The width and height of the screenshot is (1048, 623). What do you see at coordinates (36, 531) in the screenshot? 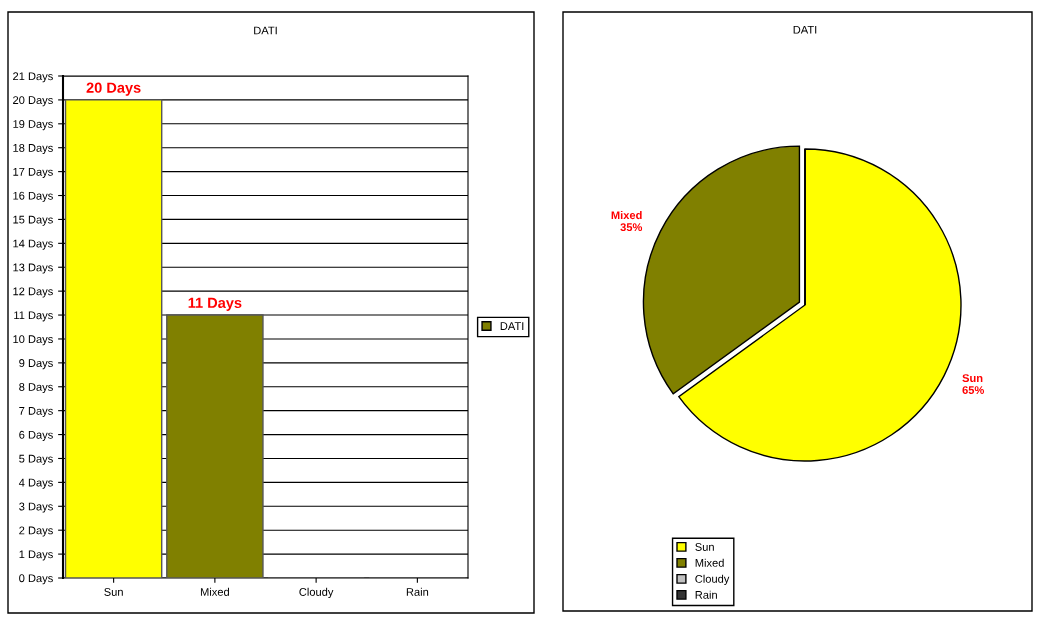
I see `y-tick-label: 2 Days` at bounding box center [36, 531].